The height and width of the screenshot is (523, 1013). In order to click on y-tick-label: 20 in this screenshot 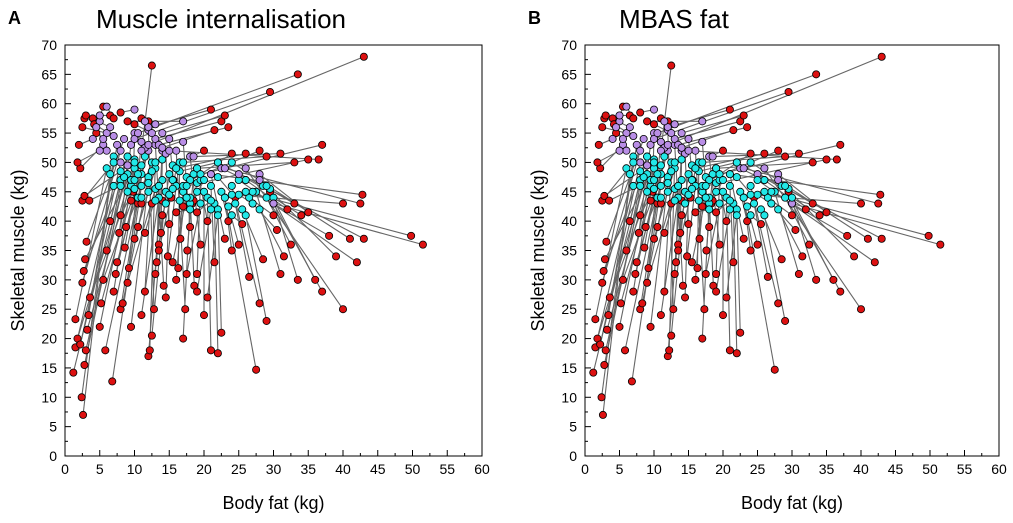, I will do `click(569, 339)`.